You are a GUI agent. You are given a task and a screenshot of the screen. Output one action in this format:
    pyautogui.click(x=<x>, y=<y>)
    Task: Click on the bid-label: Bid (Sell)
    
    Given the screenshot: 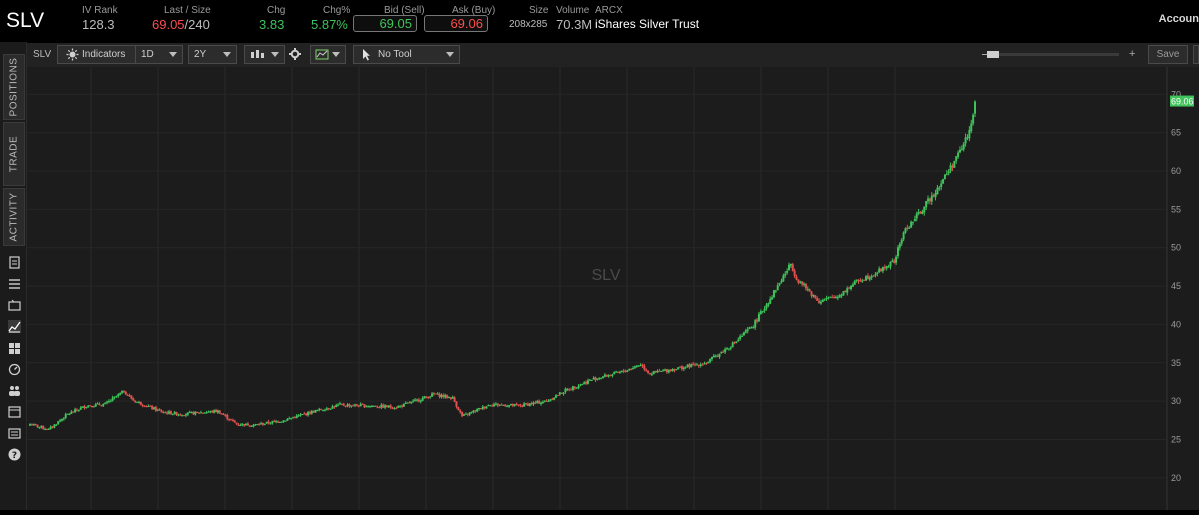 What is the action you would take?
    pyautogui.click(x=404, y=10)
    